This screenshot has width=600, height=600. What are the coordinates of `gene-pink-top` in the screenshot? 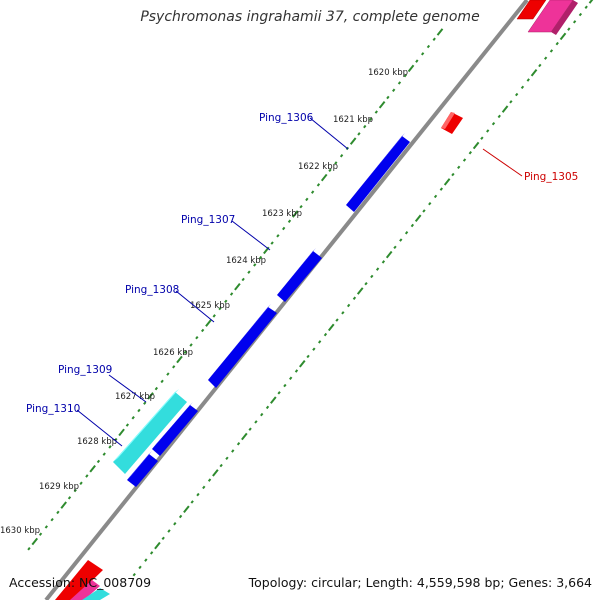 It's located at (550, 16).